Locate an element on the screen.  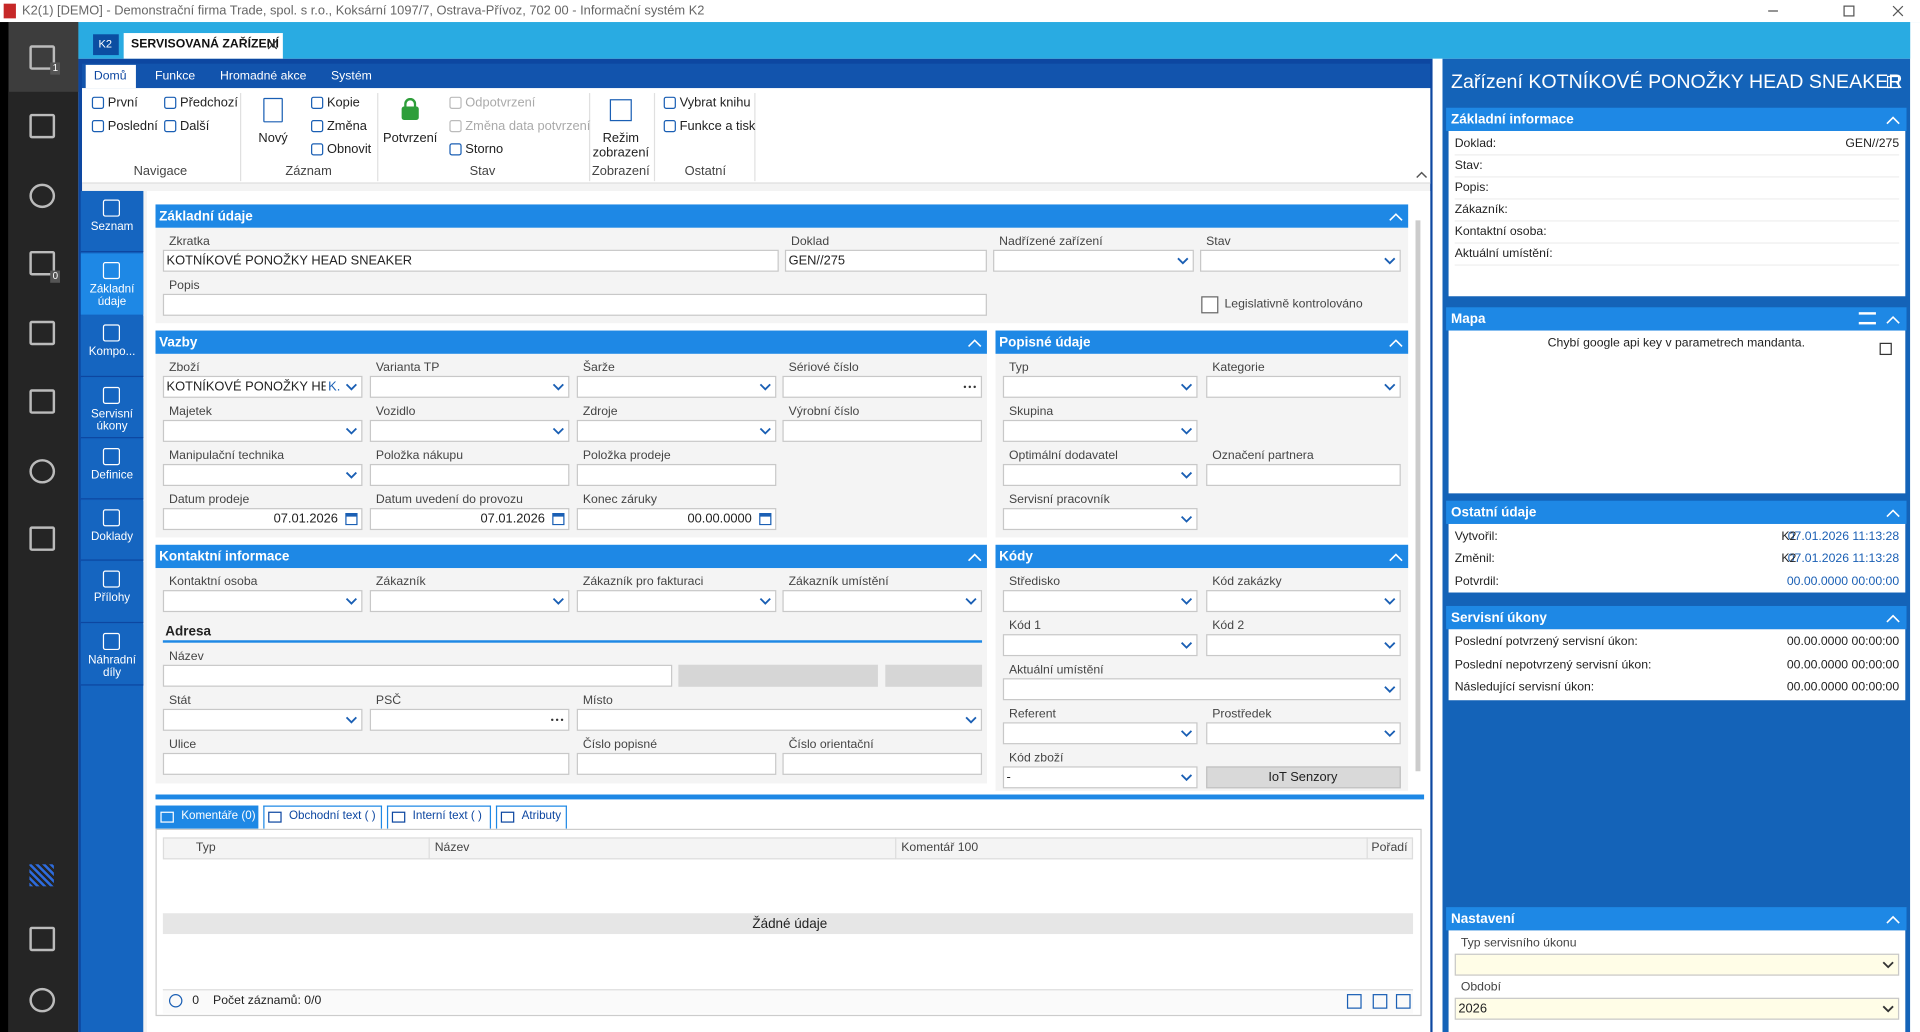
grid-column-header: Pořadí is located at coordinates (1389, 848).